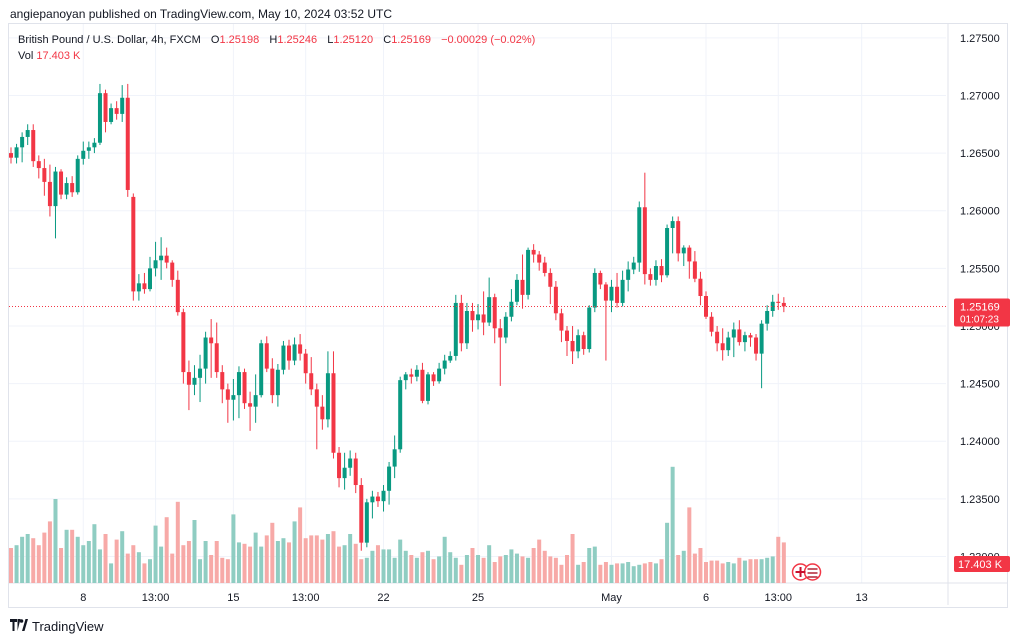 This screenshot has height=643, width=1024. Describe the element at coordinates (980, 500) in the screenshot. I see `price-tick-label: 1.23500` at that location.